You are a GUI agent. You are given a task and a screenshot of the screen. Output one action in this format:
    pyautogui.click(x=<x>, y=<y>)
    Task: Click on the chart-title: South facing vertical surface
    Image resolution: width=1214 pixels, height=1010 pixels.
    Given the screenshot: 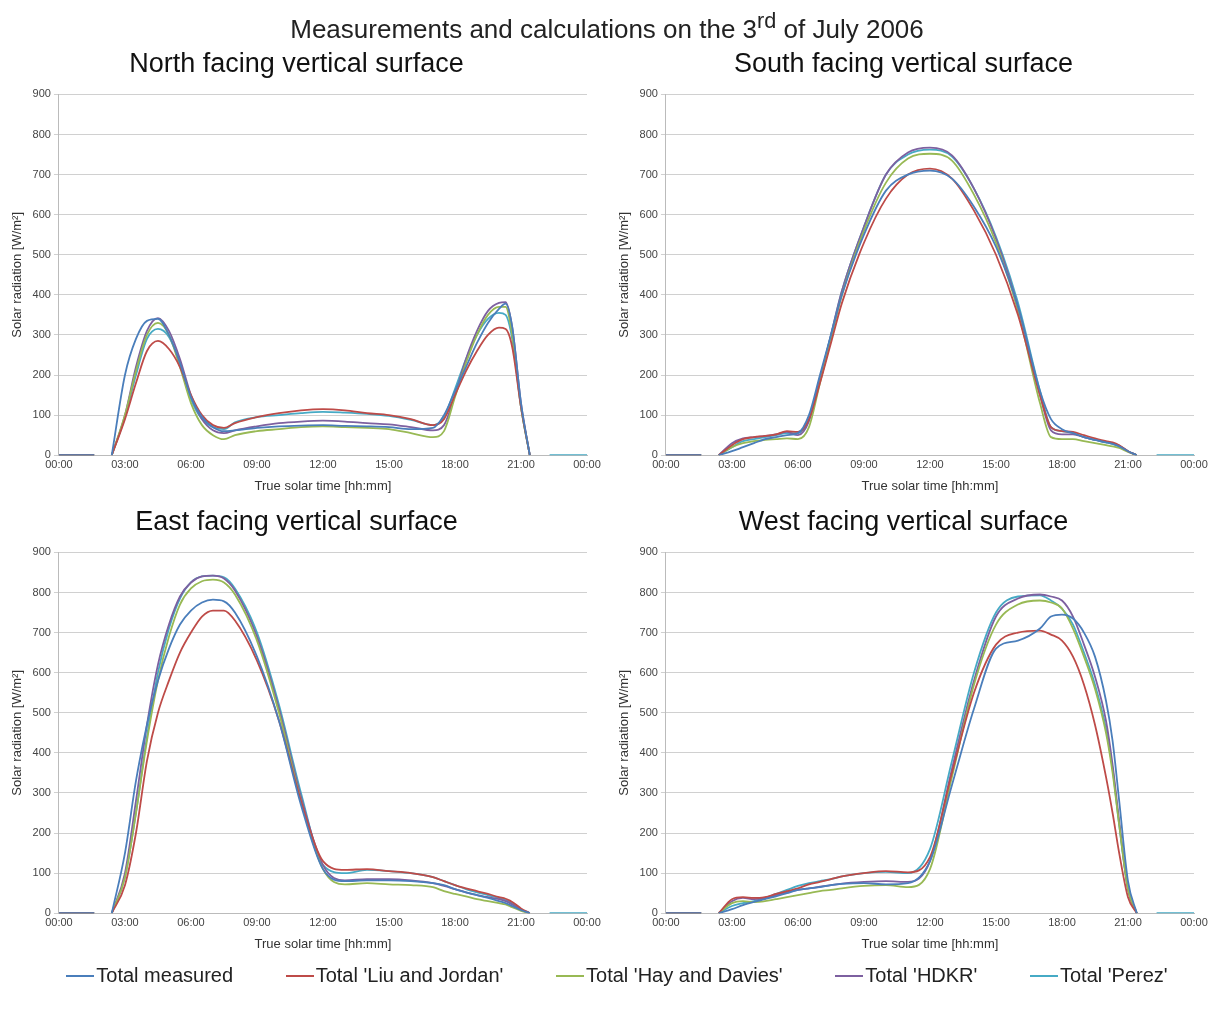 What is the action you would take?
    pyautogui.click(x=903, y=62)
    